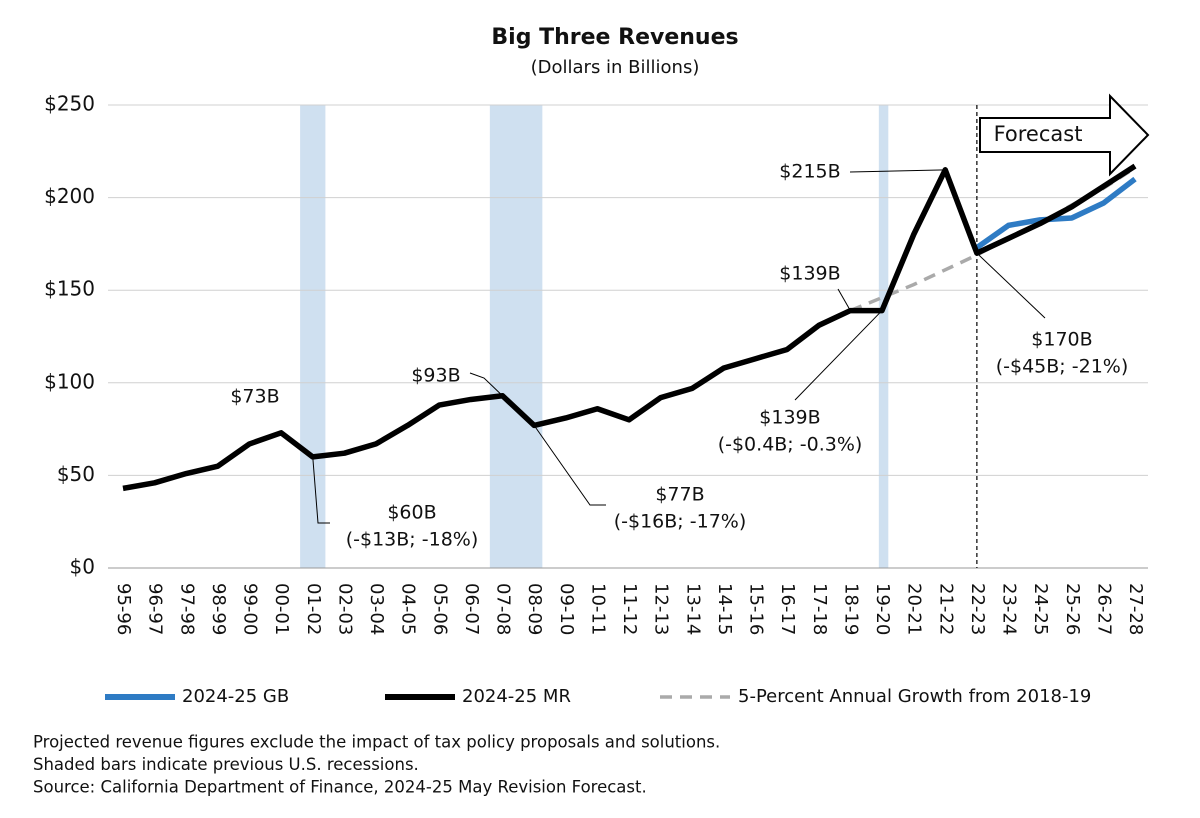  What do you see at coordinates (435, 376) in the screenshot?
I see `annotation-text: $93B` at bounding box center [435, 376].